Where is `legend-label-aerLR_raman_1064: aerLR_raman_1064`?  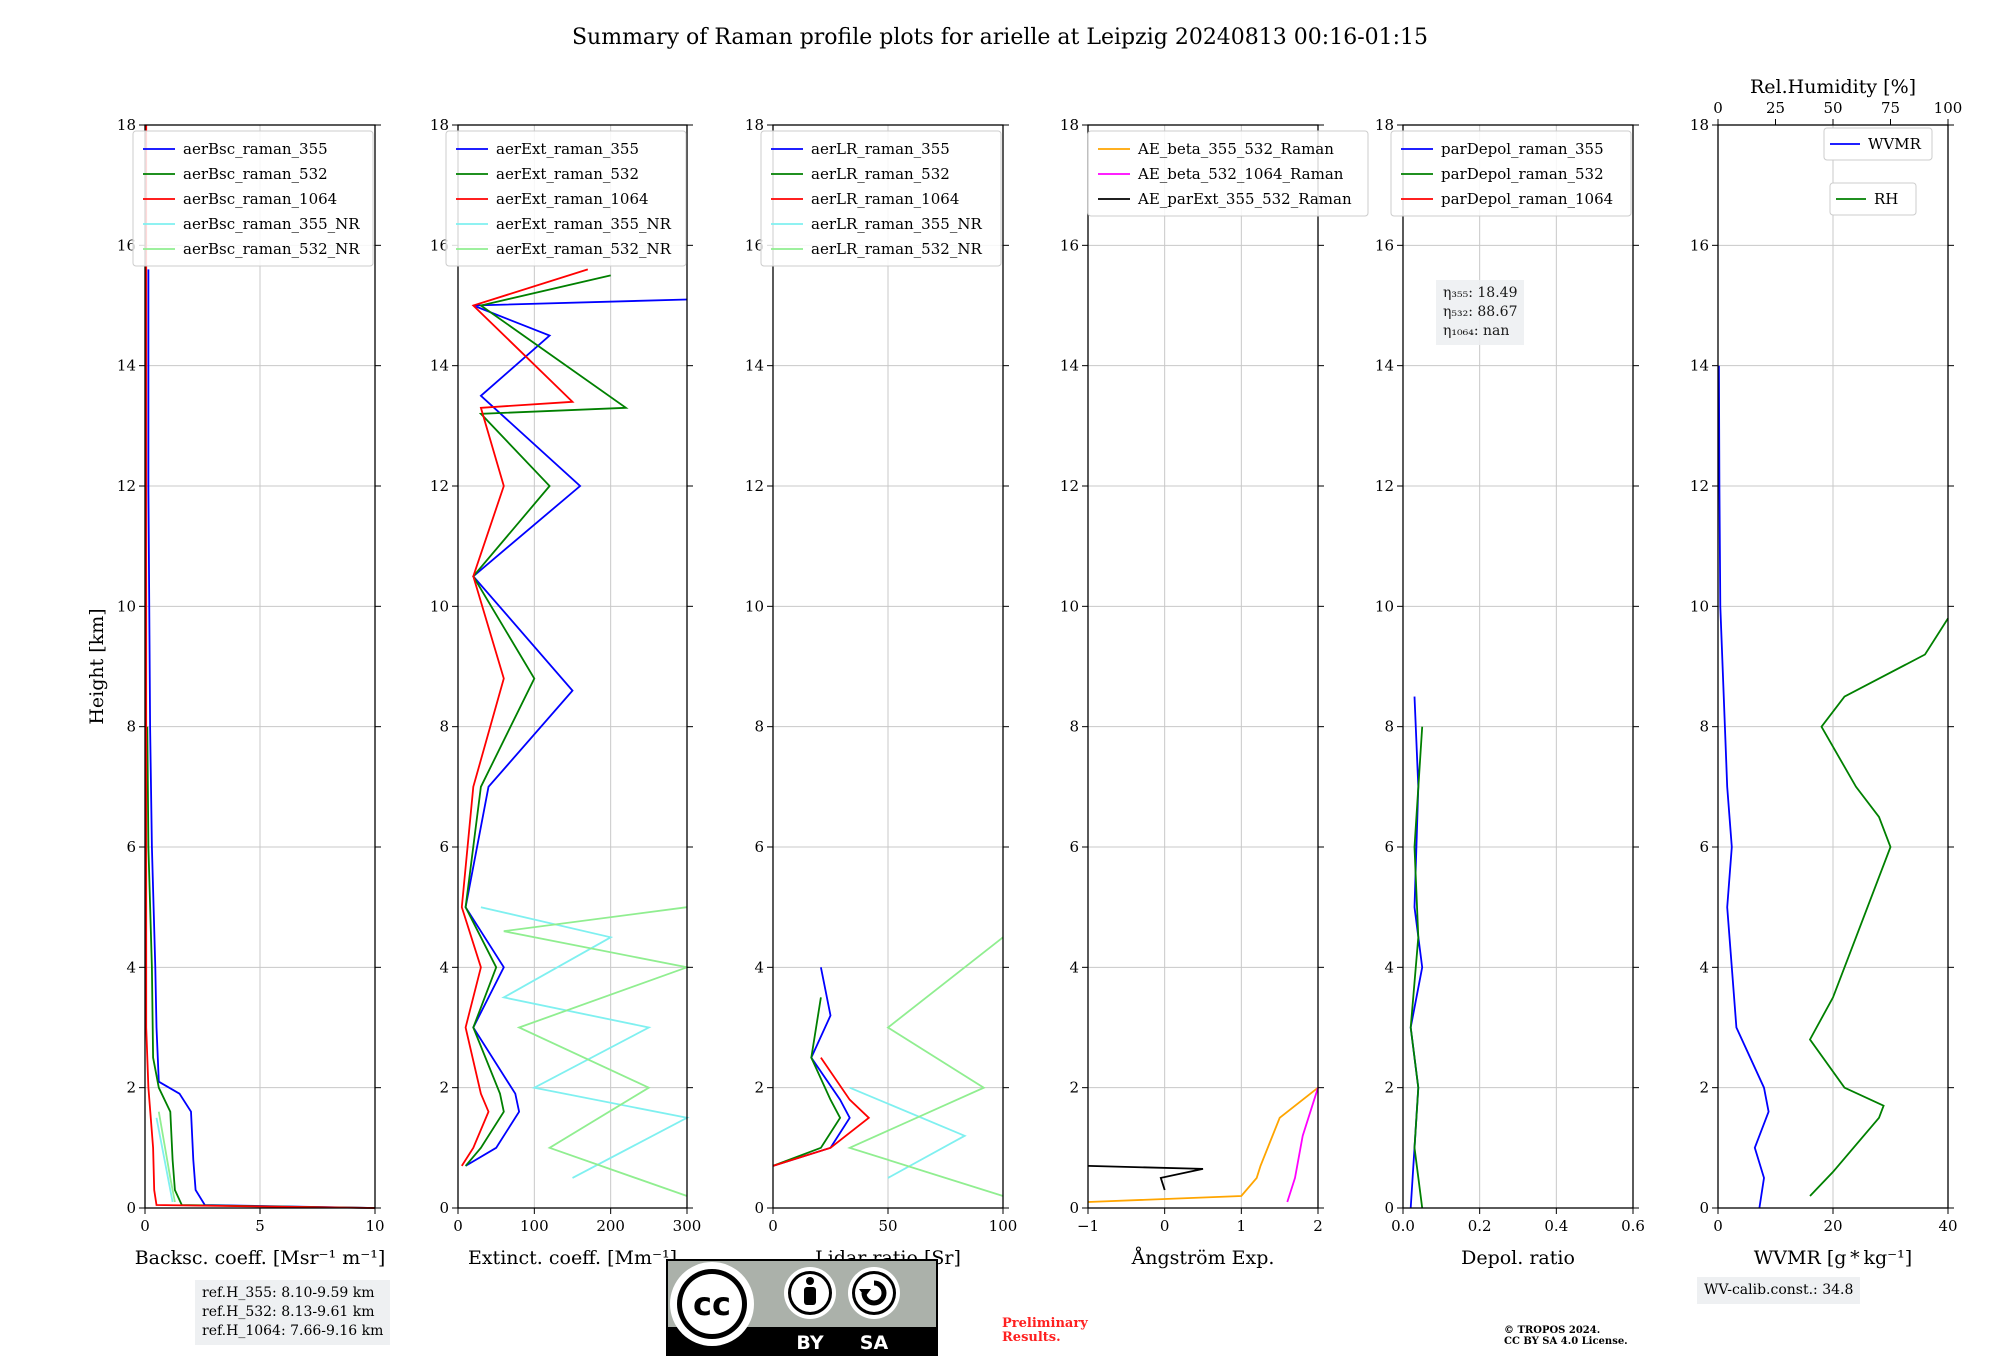 legend-label-aerLR_raman_1064: aerLR_raman_1064 is located at coordinates (885, 199).